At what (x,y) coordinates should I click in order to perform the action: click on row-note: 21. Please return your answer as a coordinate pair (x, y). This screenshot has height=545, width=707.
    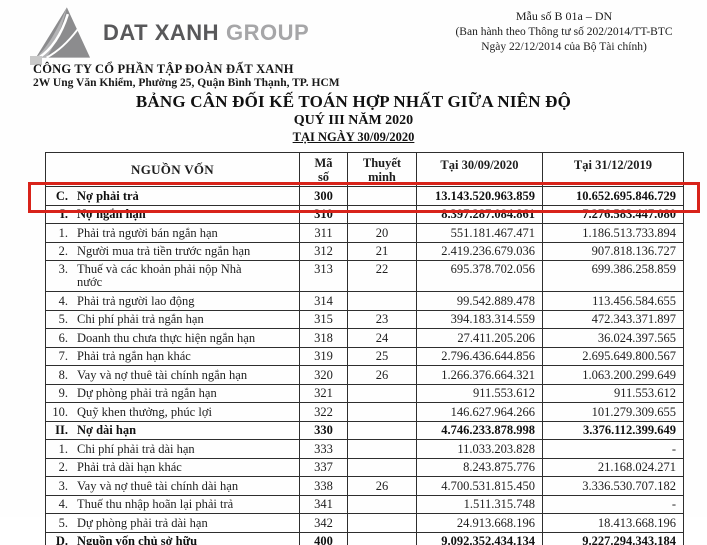
    Looking at the image, I should click on (382, 251).